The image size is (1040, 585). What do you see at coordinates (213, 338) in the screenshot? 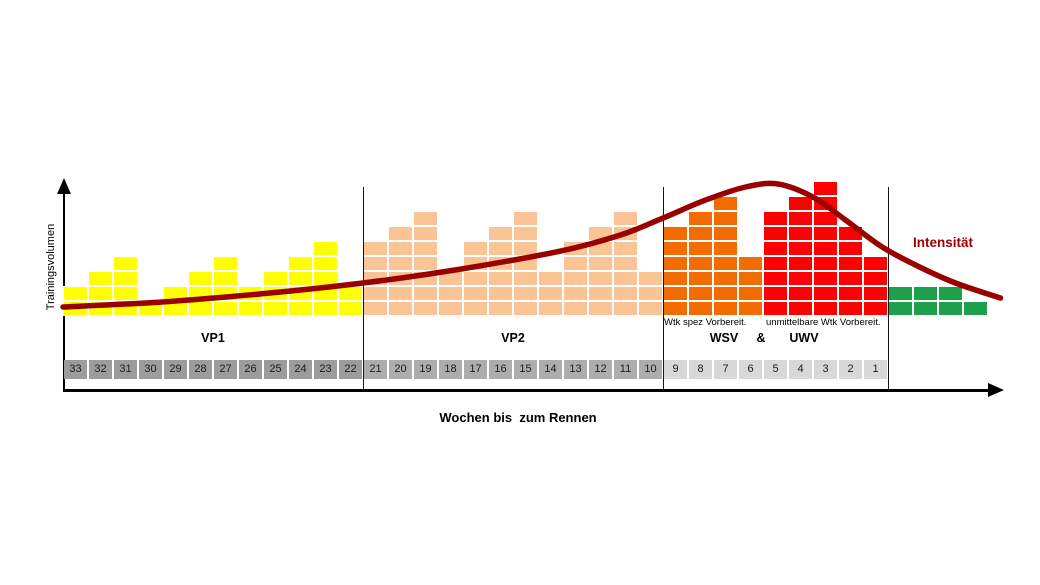
I see `phase-label-vp1: VP1` at bounding box center [213, 338].